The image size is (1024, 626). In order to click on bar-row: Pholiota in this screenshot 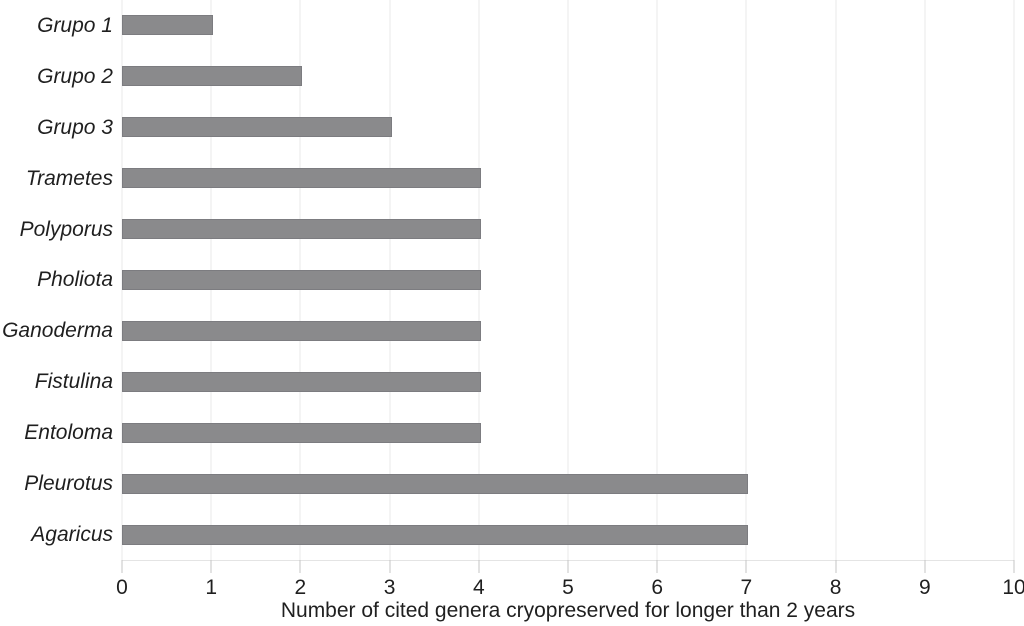, I will do `click(525, 280)`.